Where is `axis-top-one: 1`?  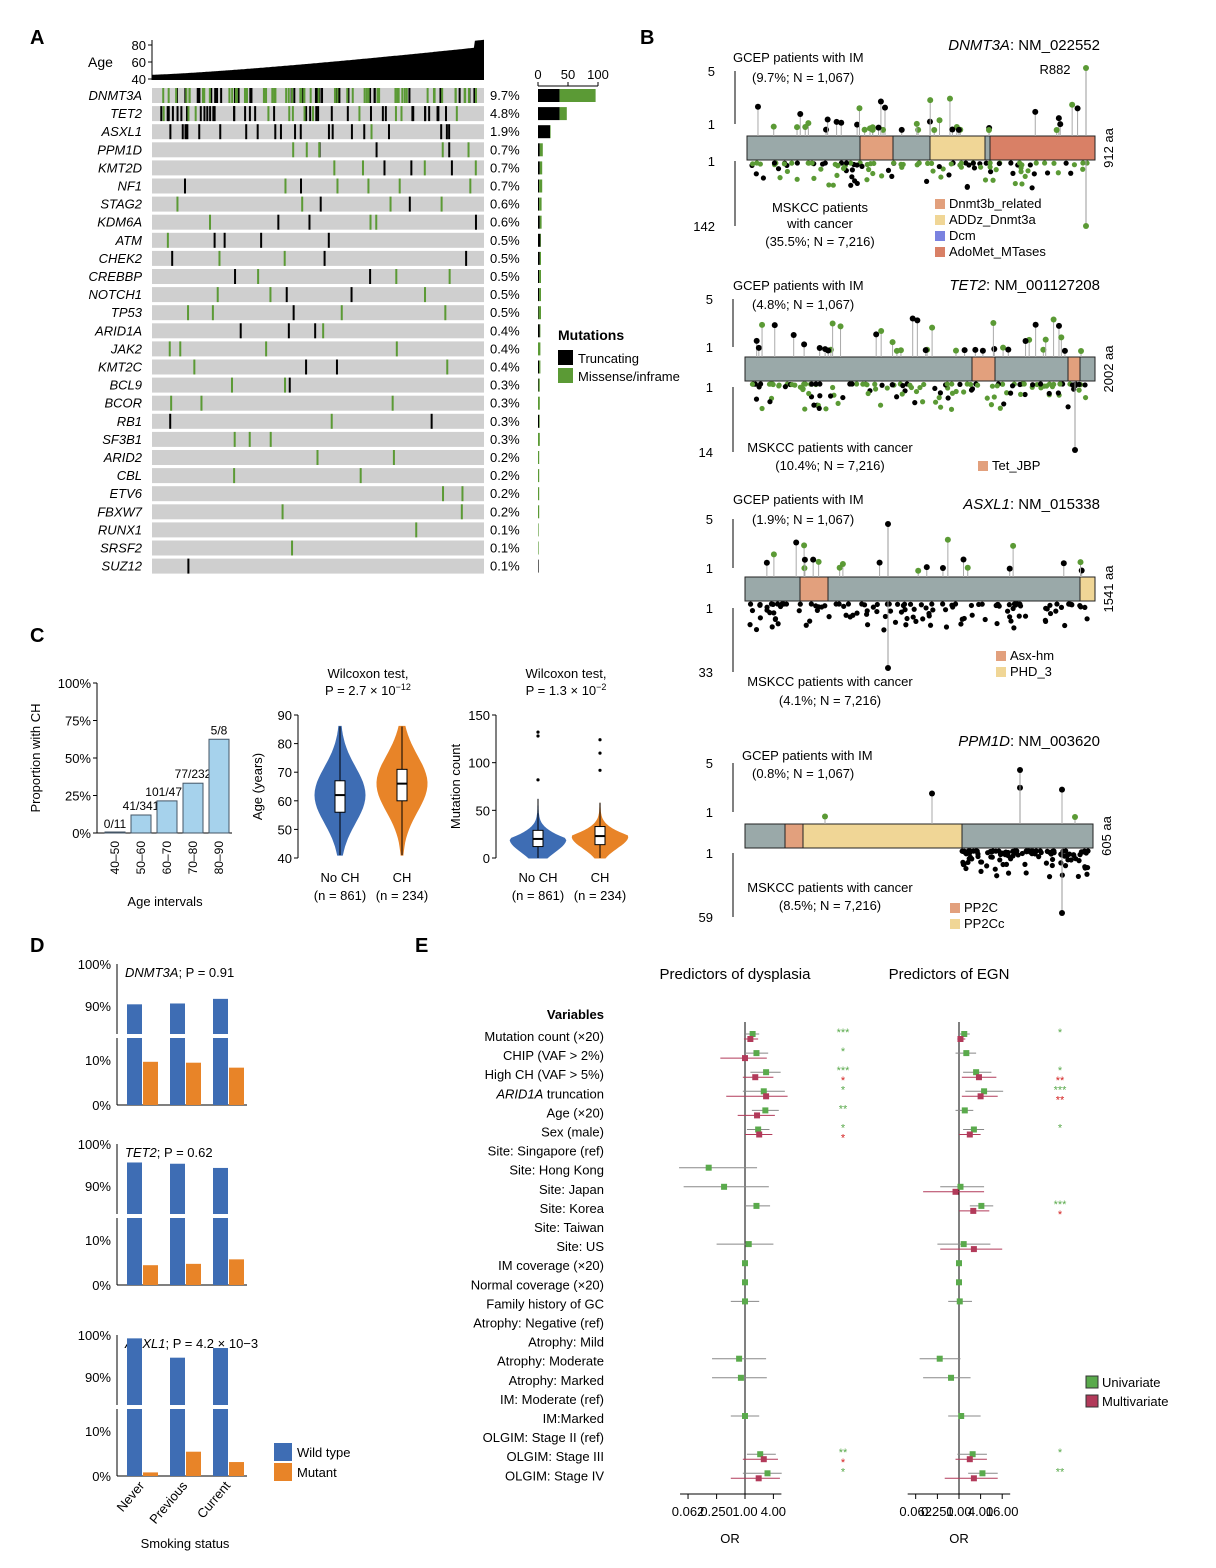 axis-top-one: 1 is located at coordinates (711, 124).